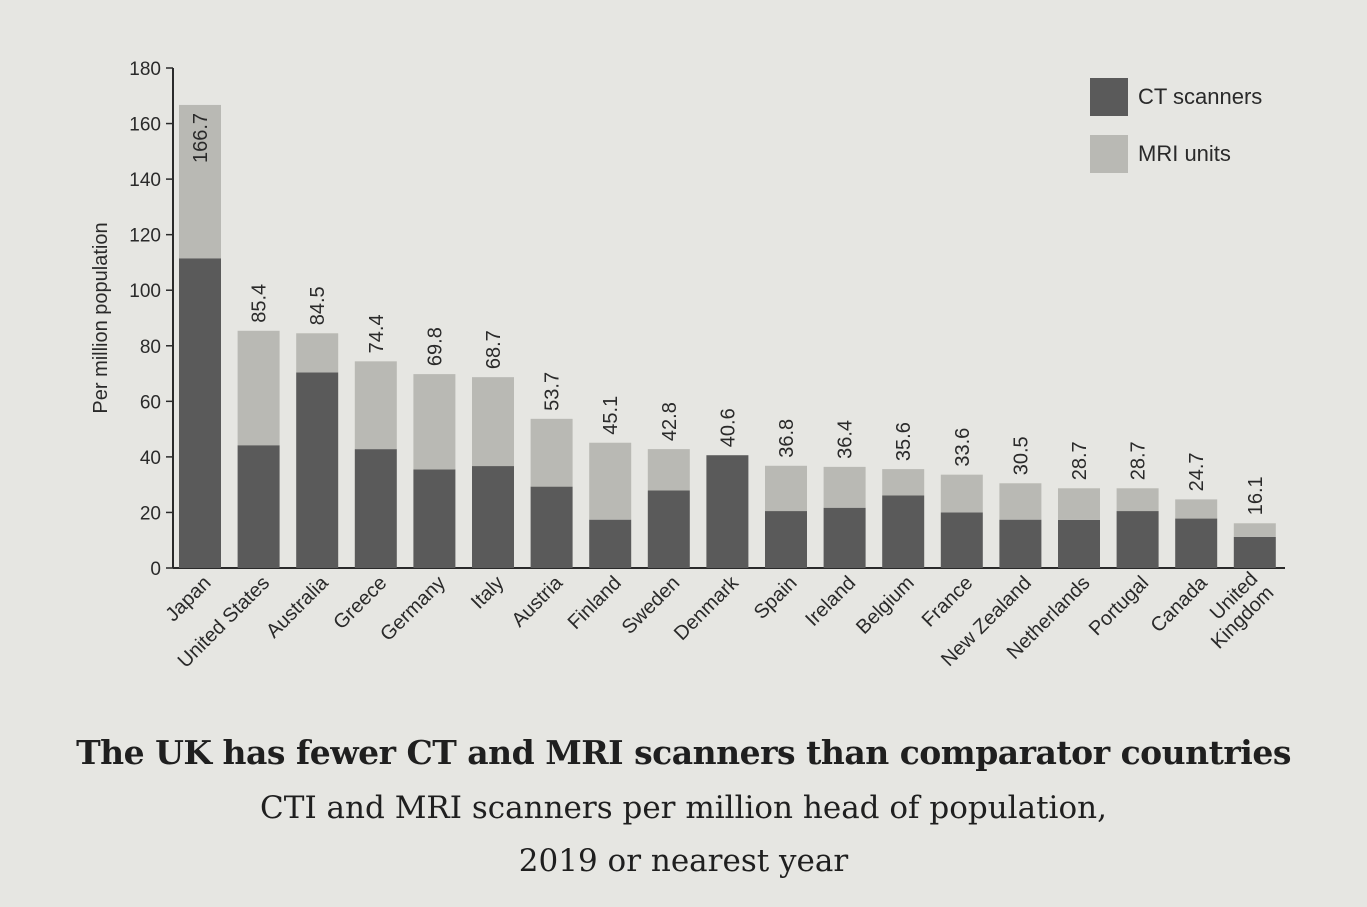 Image resolution: width=1367 pixels, height=907 pixels. Describe the element at coordinates (1109, 97) in the screenshot. I see `legend-swatch-ct` at that location.